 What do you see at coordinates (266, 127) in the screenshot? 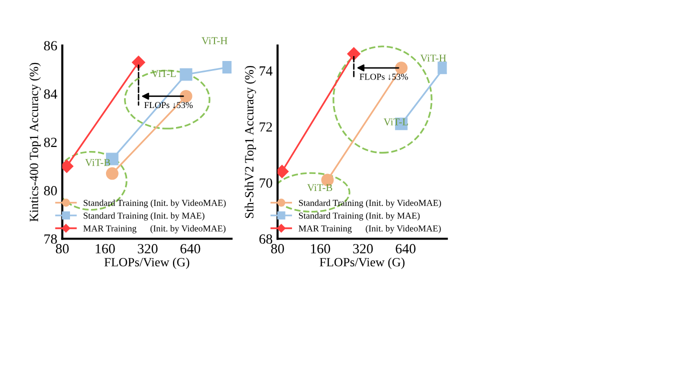
I see `y-tick-label: 72` at bounding box center [266, 127].